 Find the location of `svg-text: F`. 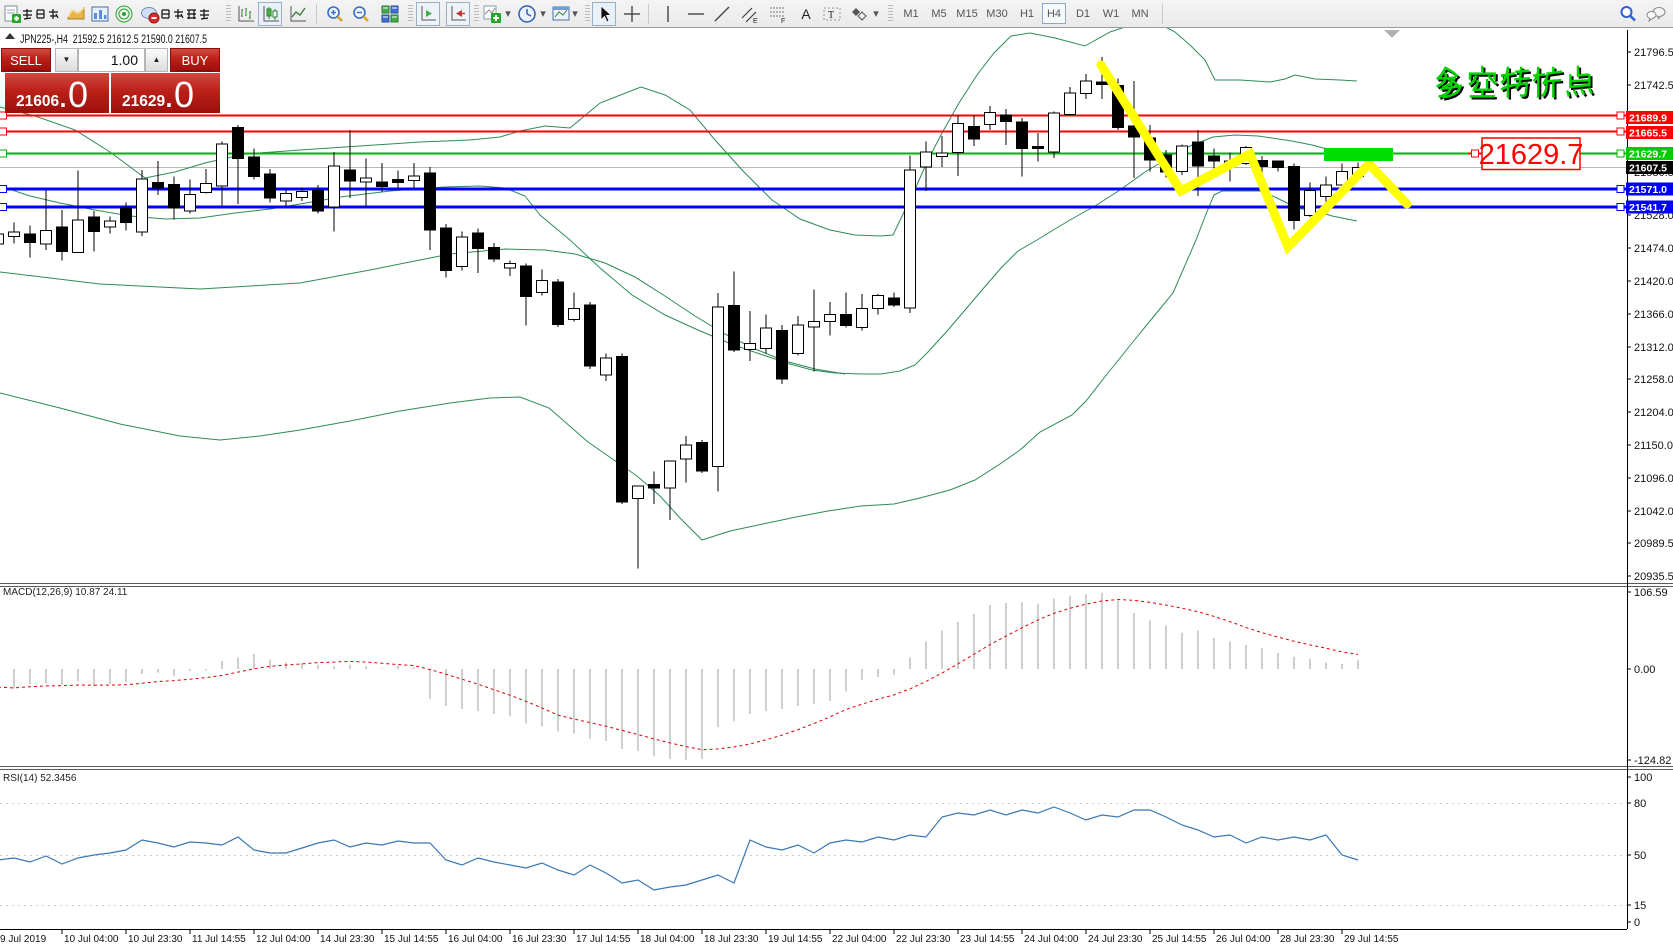

svg-text: F is located at coordinates (783, 21).